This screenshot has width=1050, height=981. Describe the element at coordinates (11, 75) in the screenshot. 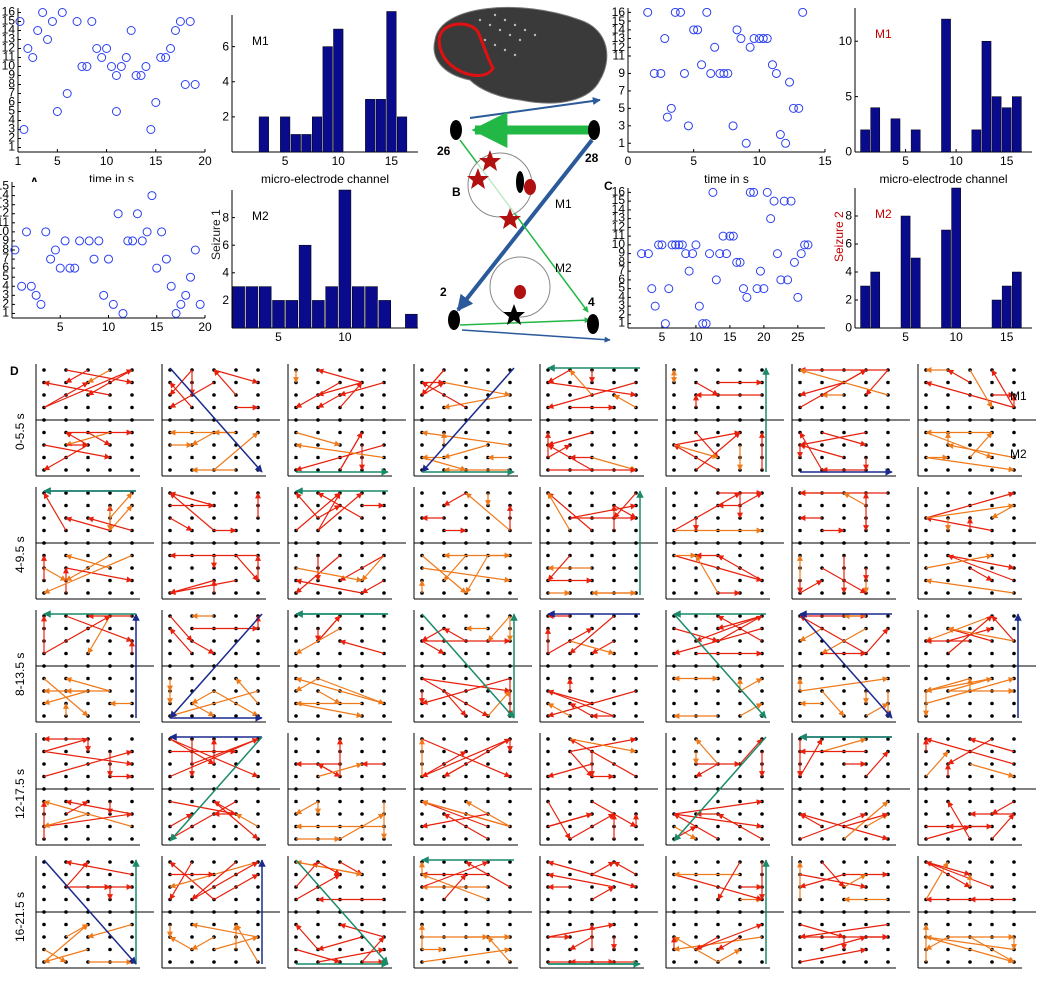

I see `y-tick-label: 9` at that location.